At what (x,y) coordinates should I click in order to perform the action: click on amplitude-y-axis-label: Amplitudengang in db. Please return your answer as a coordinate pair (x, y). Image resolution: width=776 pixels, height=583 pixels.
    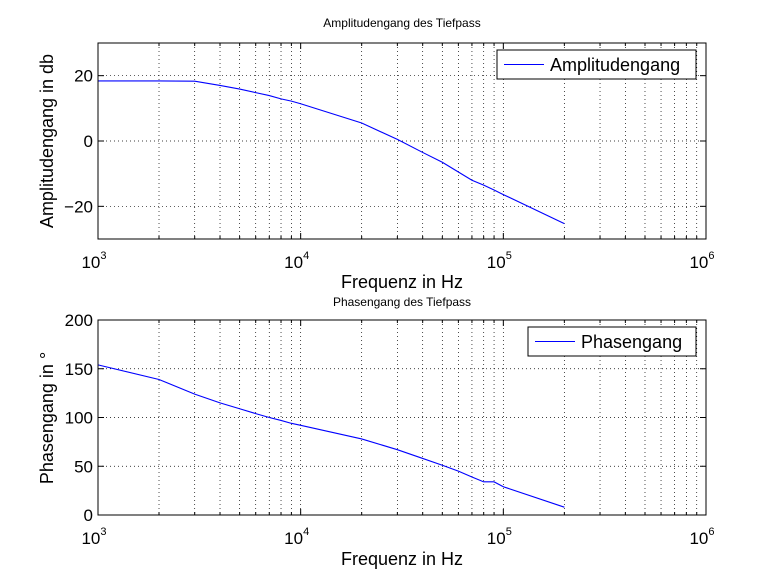
    Looking at the image, I should click on (47, 141).